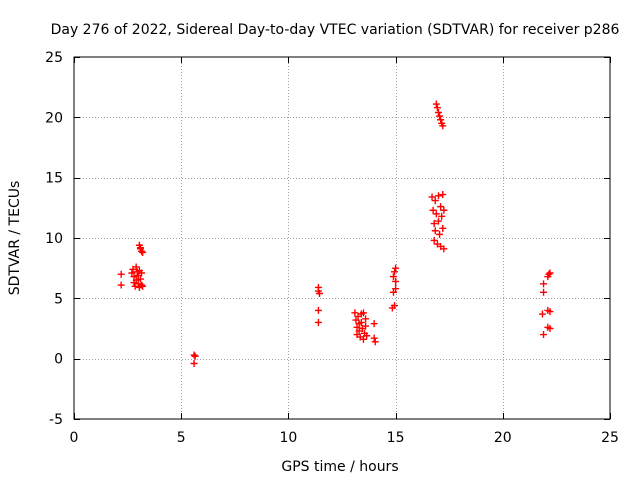 The width and height of the screenshot is (640, 480). I want to click on x-tick-label: 20, so click(503, 438).